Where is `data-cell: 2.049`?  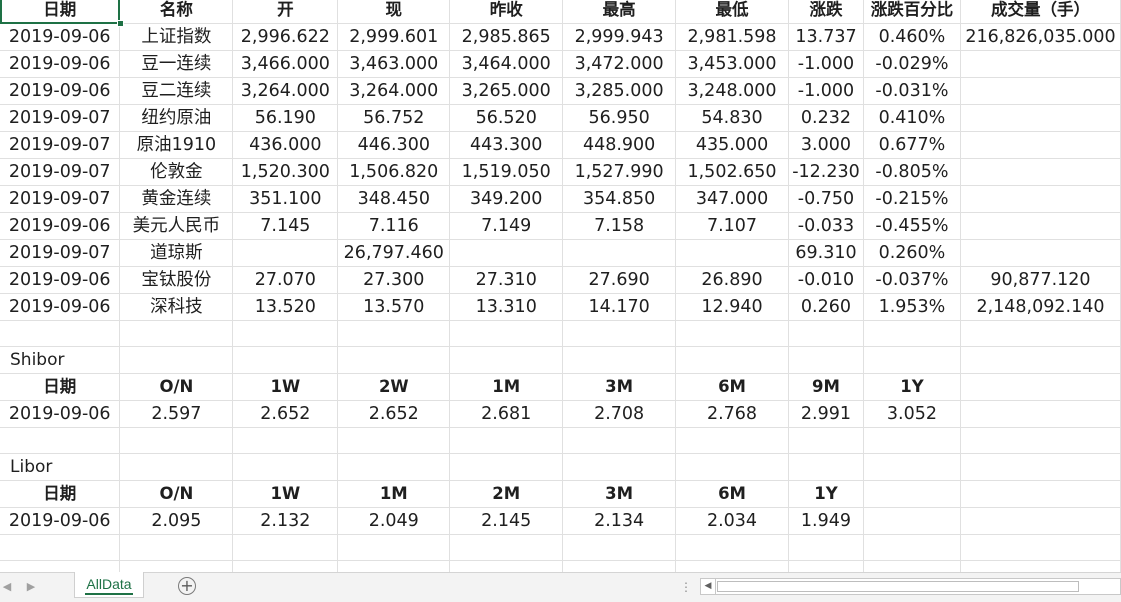 data-cell: 2.049 is located at coordinates (394, 521).